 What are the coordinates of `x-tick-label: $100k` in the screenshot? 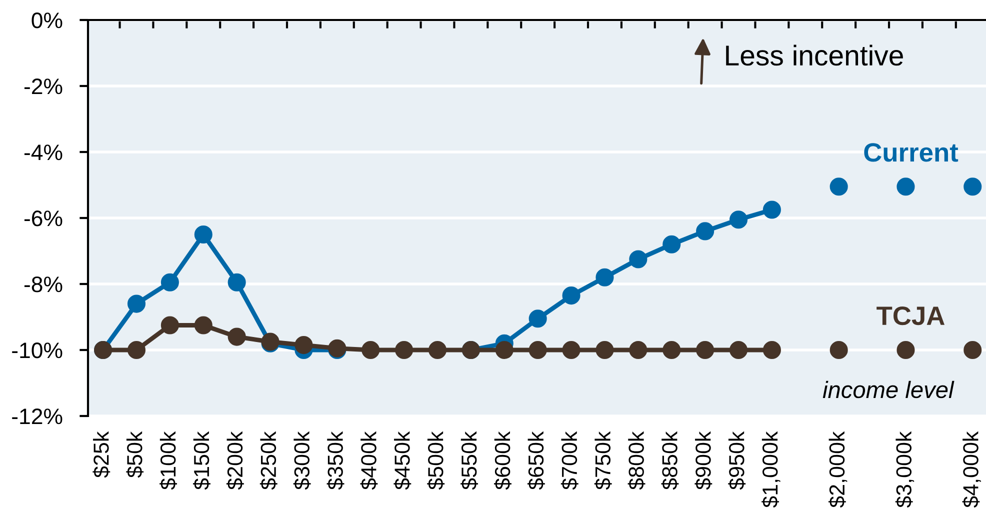 It's located at (168, 460).